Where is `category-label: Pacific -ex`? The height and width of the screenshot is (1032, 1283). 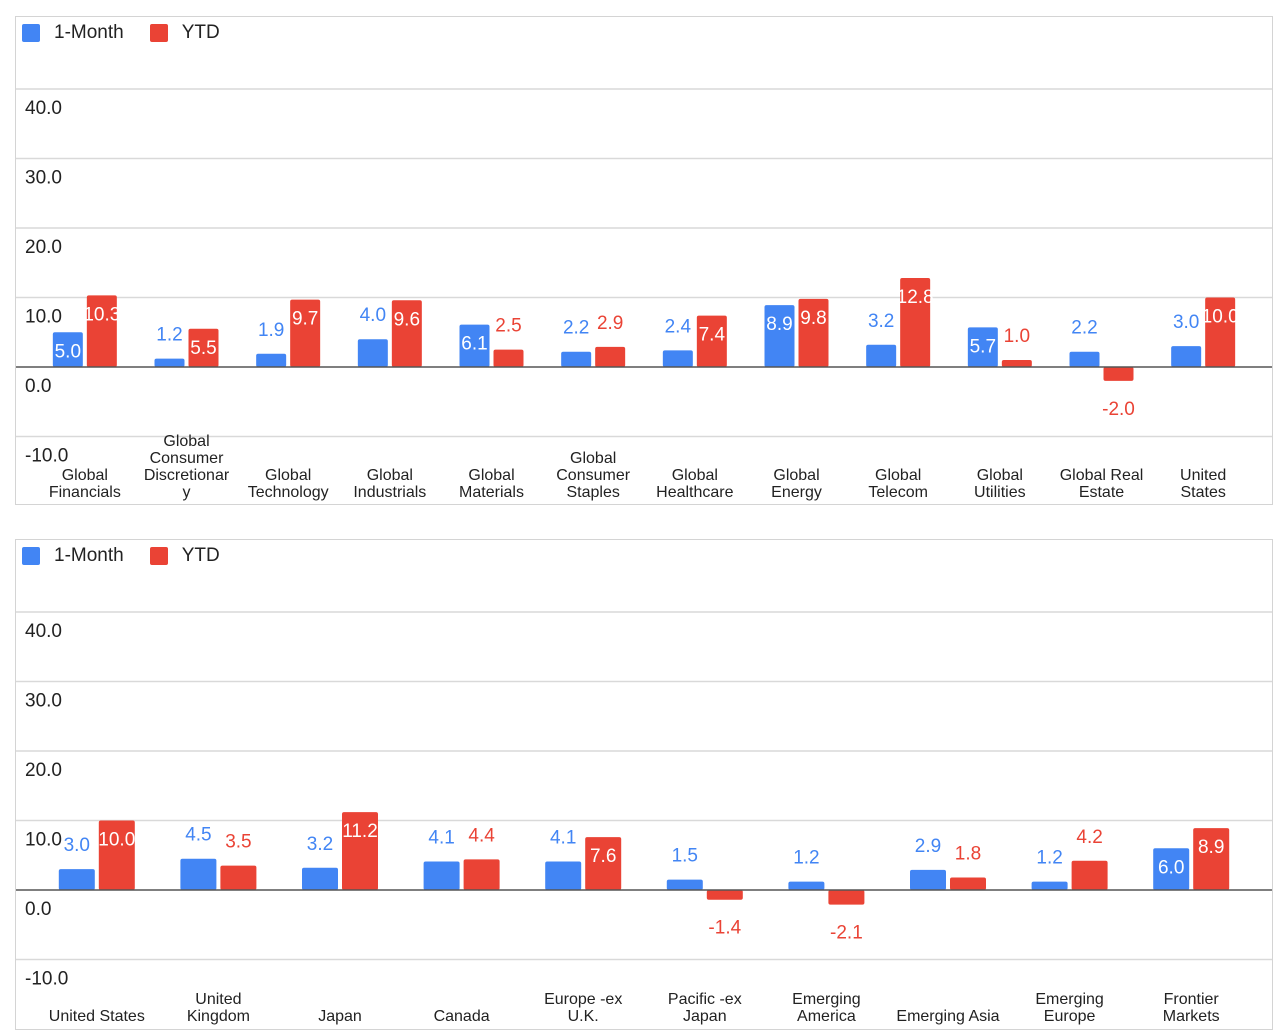 category-label: Pacific -ex is located at coordinates (705, 999).